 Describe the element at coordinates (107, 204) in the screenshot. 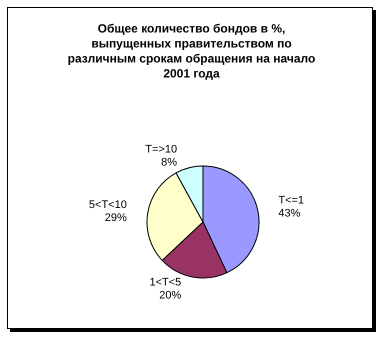

I see `slice-label: 5<T<10` at that location.